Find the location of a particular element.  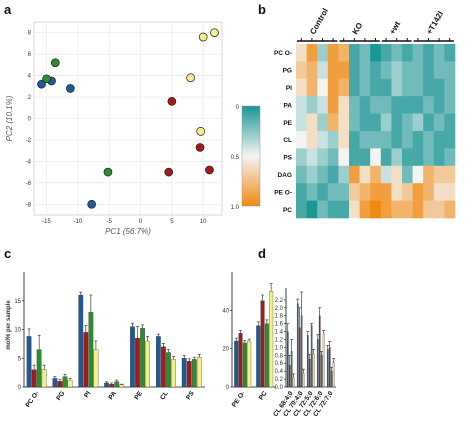

y-tick-label: 5 is located at coordinates (20, 359).